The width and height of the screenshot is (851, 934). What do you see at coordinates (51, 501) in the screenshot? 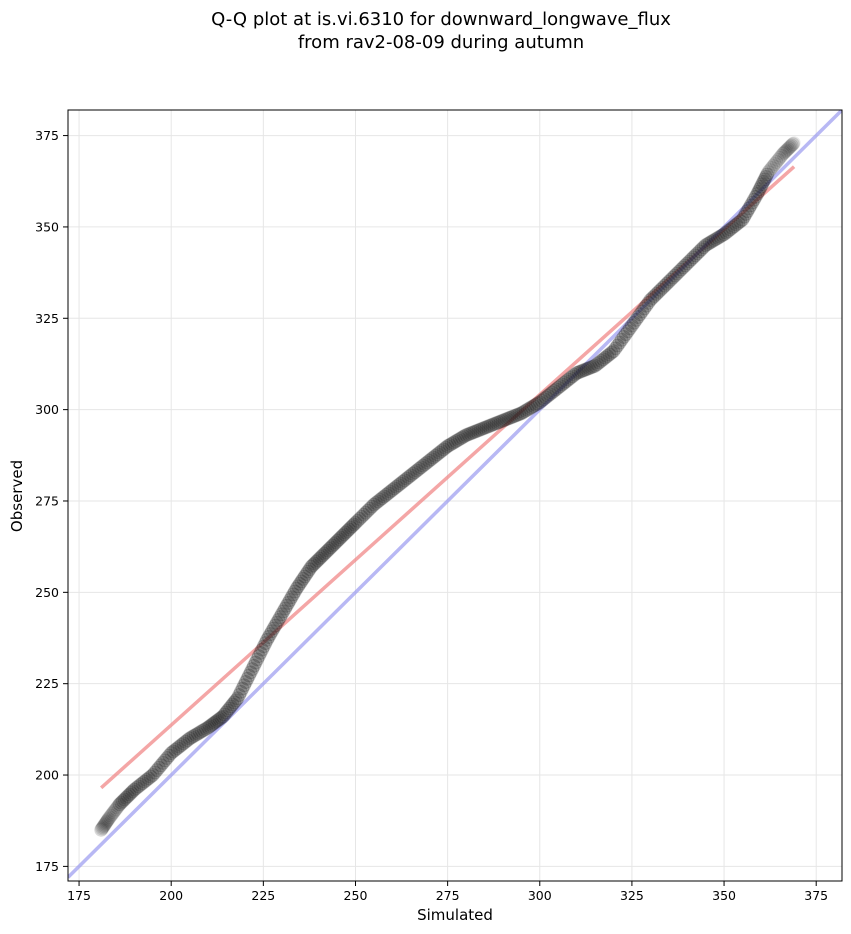
I see `y-axis-ticks: 175 200 225 250 275 300 325 350 375` at bounding box center [51, 501].